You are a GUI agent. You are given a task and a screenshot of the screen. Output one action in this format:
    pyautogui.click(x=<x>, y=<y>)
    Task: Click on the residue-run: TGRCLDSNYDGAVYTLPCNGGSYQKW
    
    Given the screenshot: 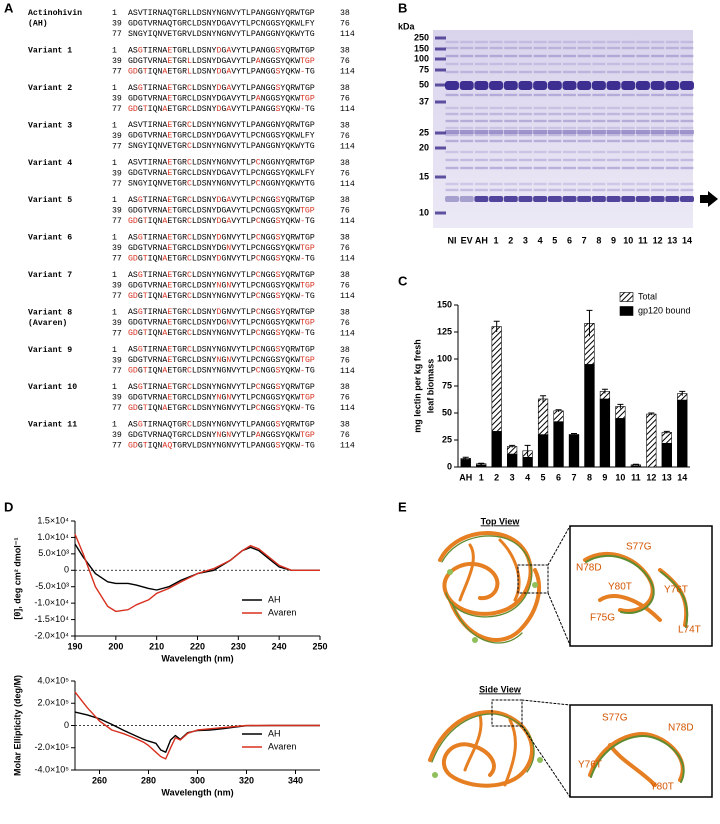 What is the action you would take?
    pyautogui.click(x=236, y=211)
    